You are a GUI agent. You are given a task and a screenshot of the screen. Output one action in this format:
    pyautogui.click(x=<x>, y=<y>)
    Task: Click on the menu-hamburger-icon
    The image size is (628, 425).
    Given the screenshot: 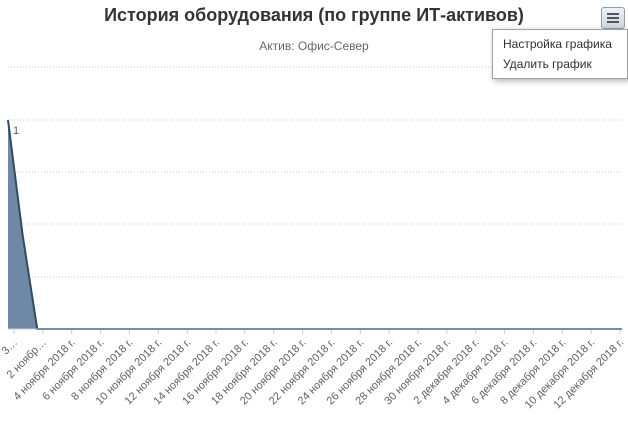 What is the action you would take?
    pyautogui.click(x=613, y=18)
    